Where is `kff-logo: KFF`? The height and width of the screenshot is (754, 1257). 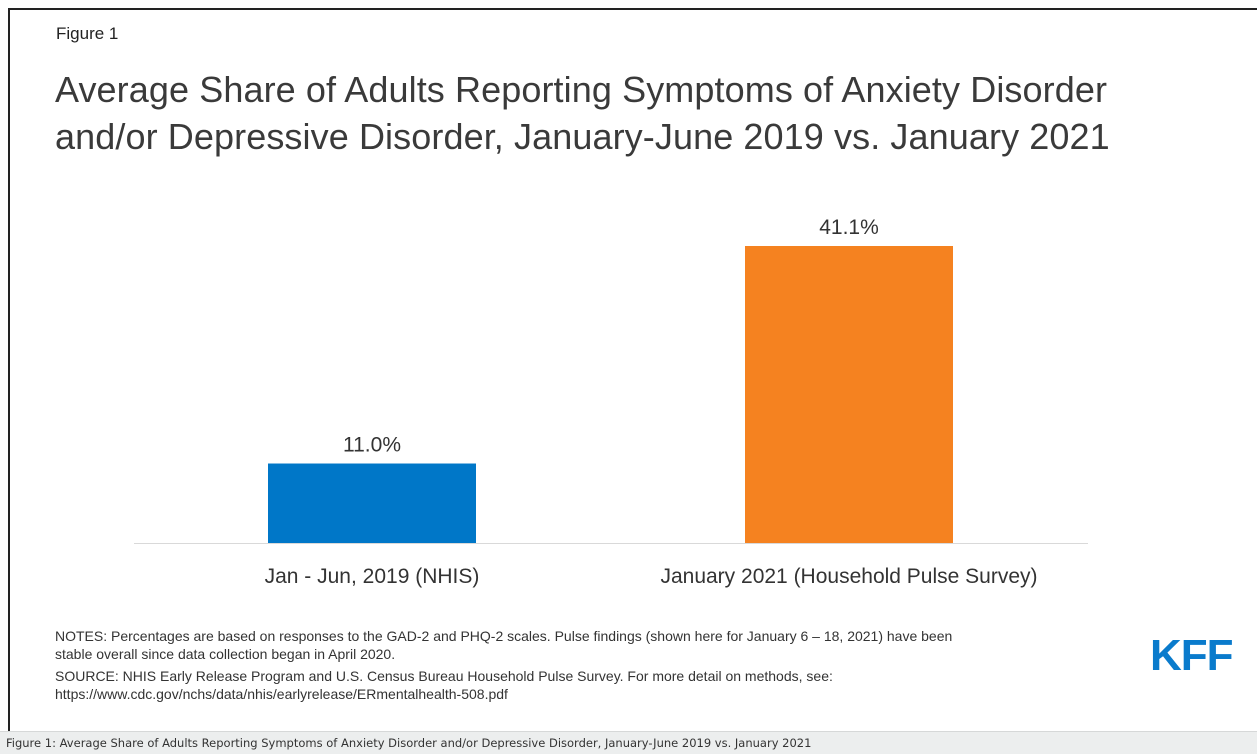 kff-logo: KFF is located at coordinates (1192, 655).